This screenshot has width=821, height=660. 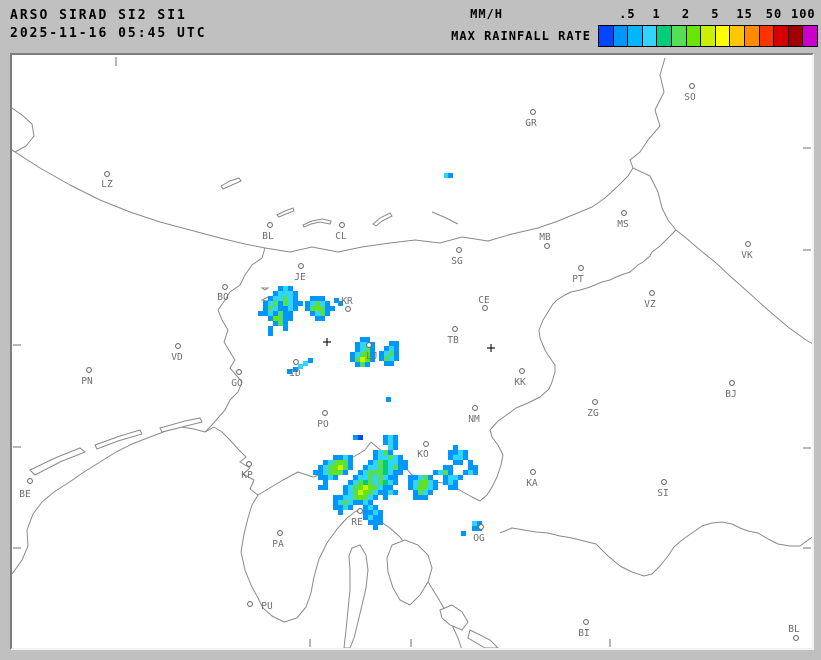 What do you see at coordinates (87, 381) in the screenshot?
I see `city-label: PN` at bounding box center [87, 381].